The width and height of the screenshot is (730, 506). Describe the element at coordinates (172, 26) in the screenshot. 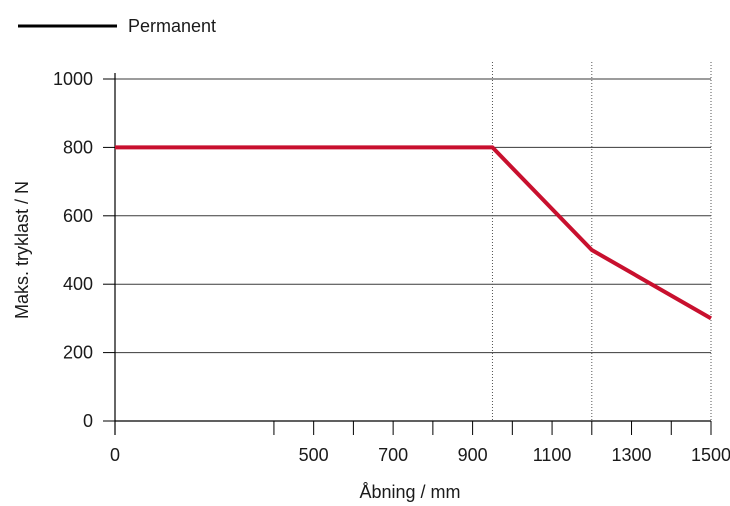

I see `legend-label: Permanent` at that location.